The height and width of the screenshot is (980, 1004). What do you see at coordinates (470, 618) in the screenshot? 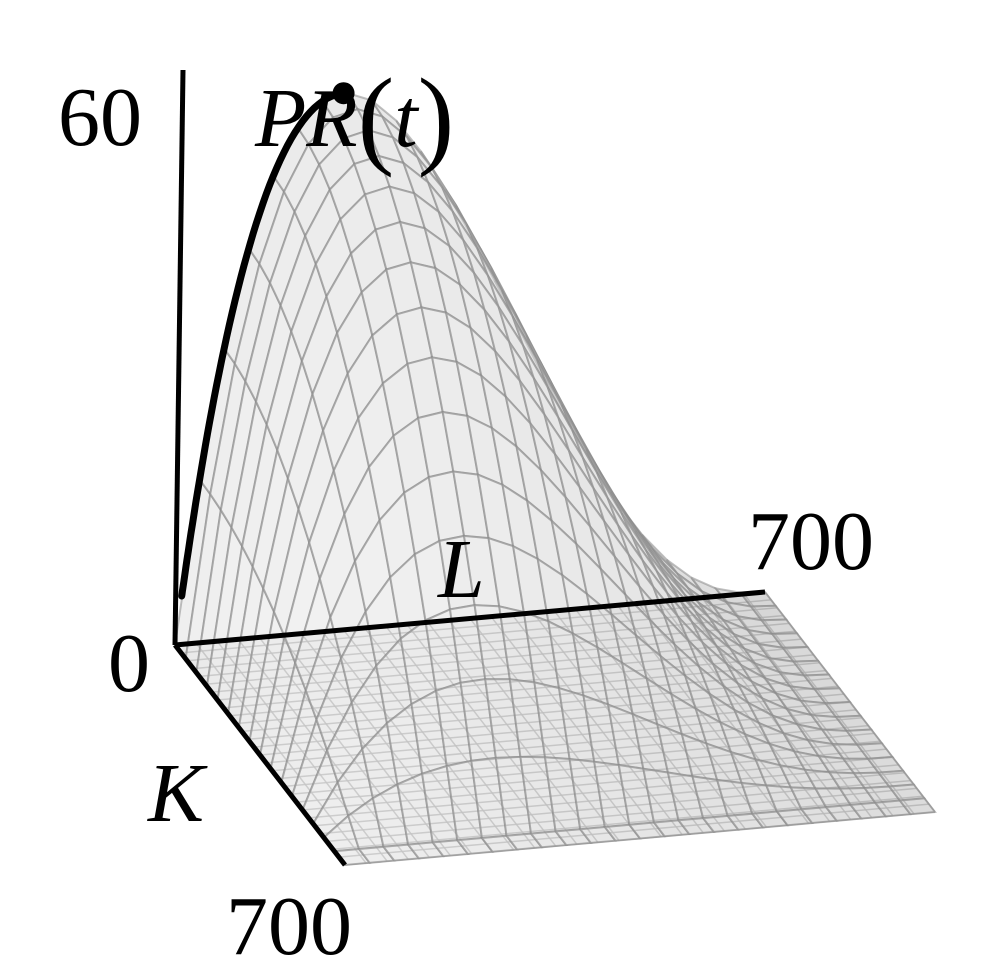
I see `l-axis-line` at bounding box center [470, 618].